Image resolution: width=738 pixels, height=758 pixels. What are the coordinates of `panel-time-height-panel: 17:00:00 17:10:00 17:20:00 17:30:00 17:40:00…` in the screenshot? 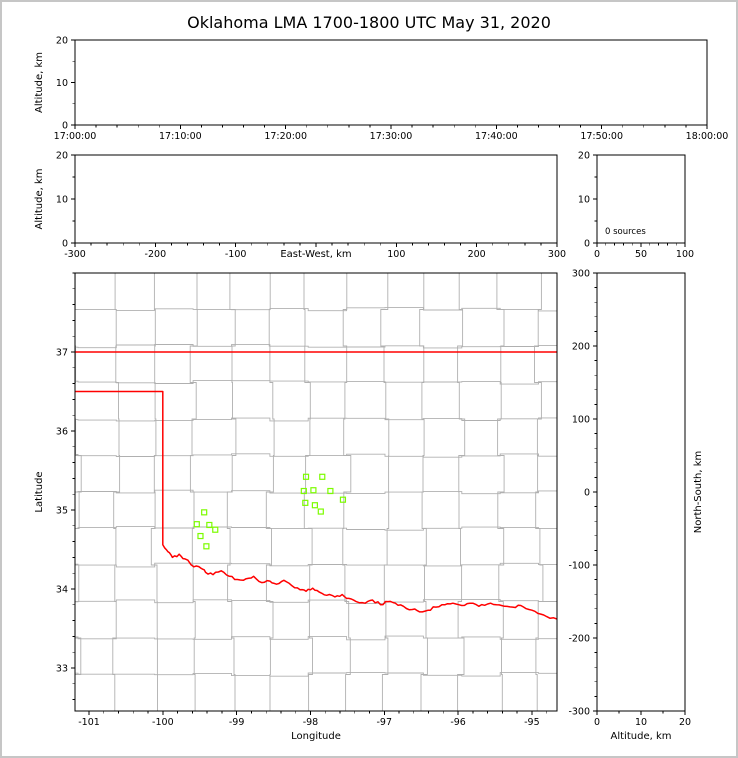 It's located at (381, 88).